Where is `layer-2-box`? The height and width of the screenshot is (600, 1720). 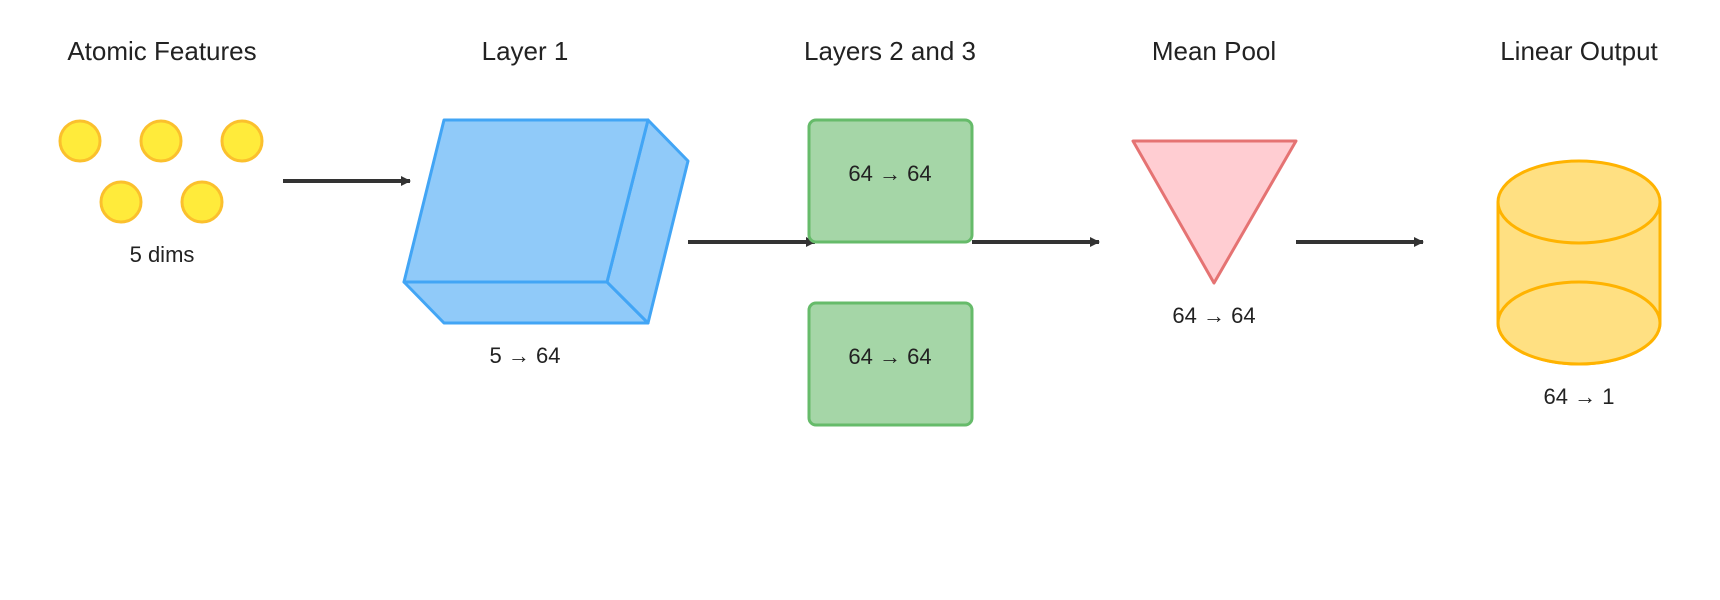
layer-2-box is located at coordinates (890, 181).